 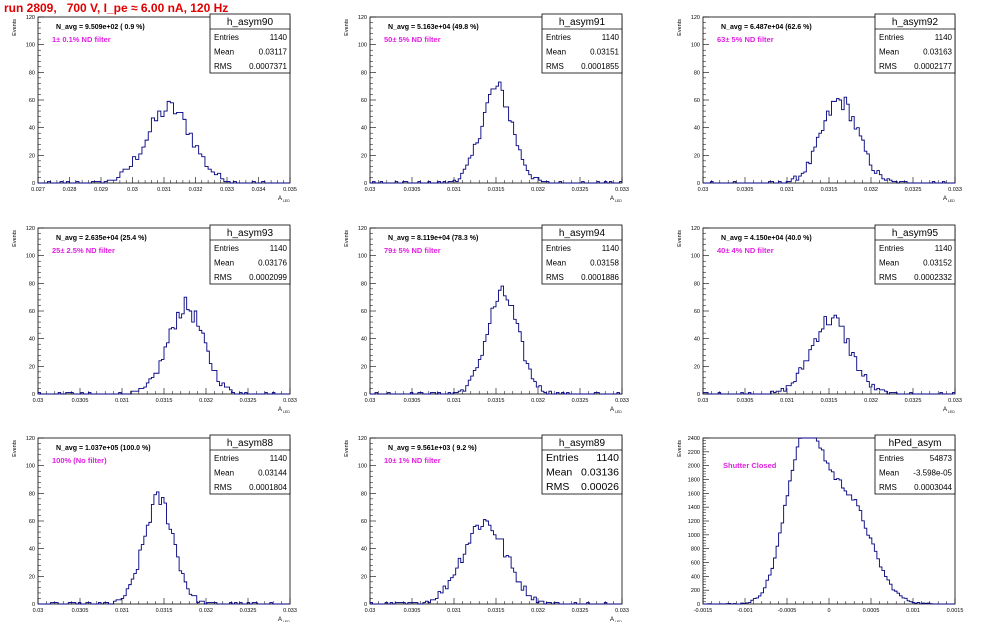 I want to click on x-tick-label: -0.001, so click(x=745, y=611).